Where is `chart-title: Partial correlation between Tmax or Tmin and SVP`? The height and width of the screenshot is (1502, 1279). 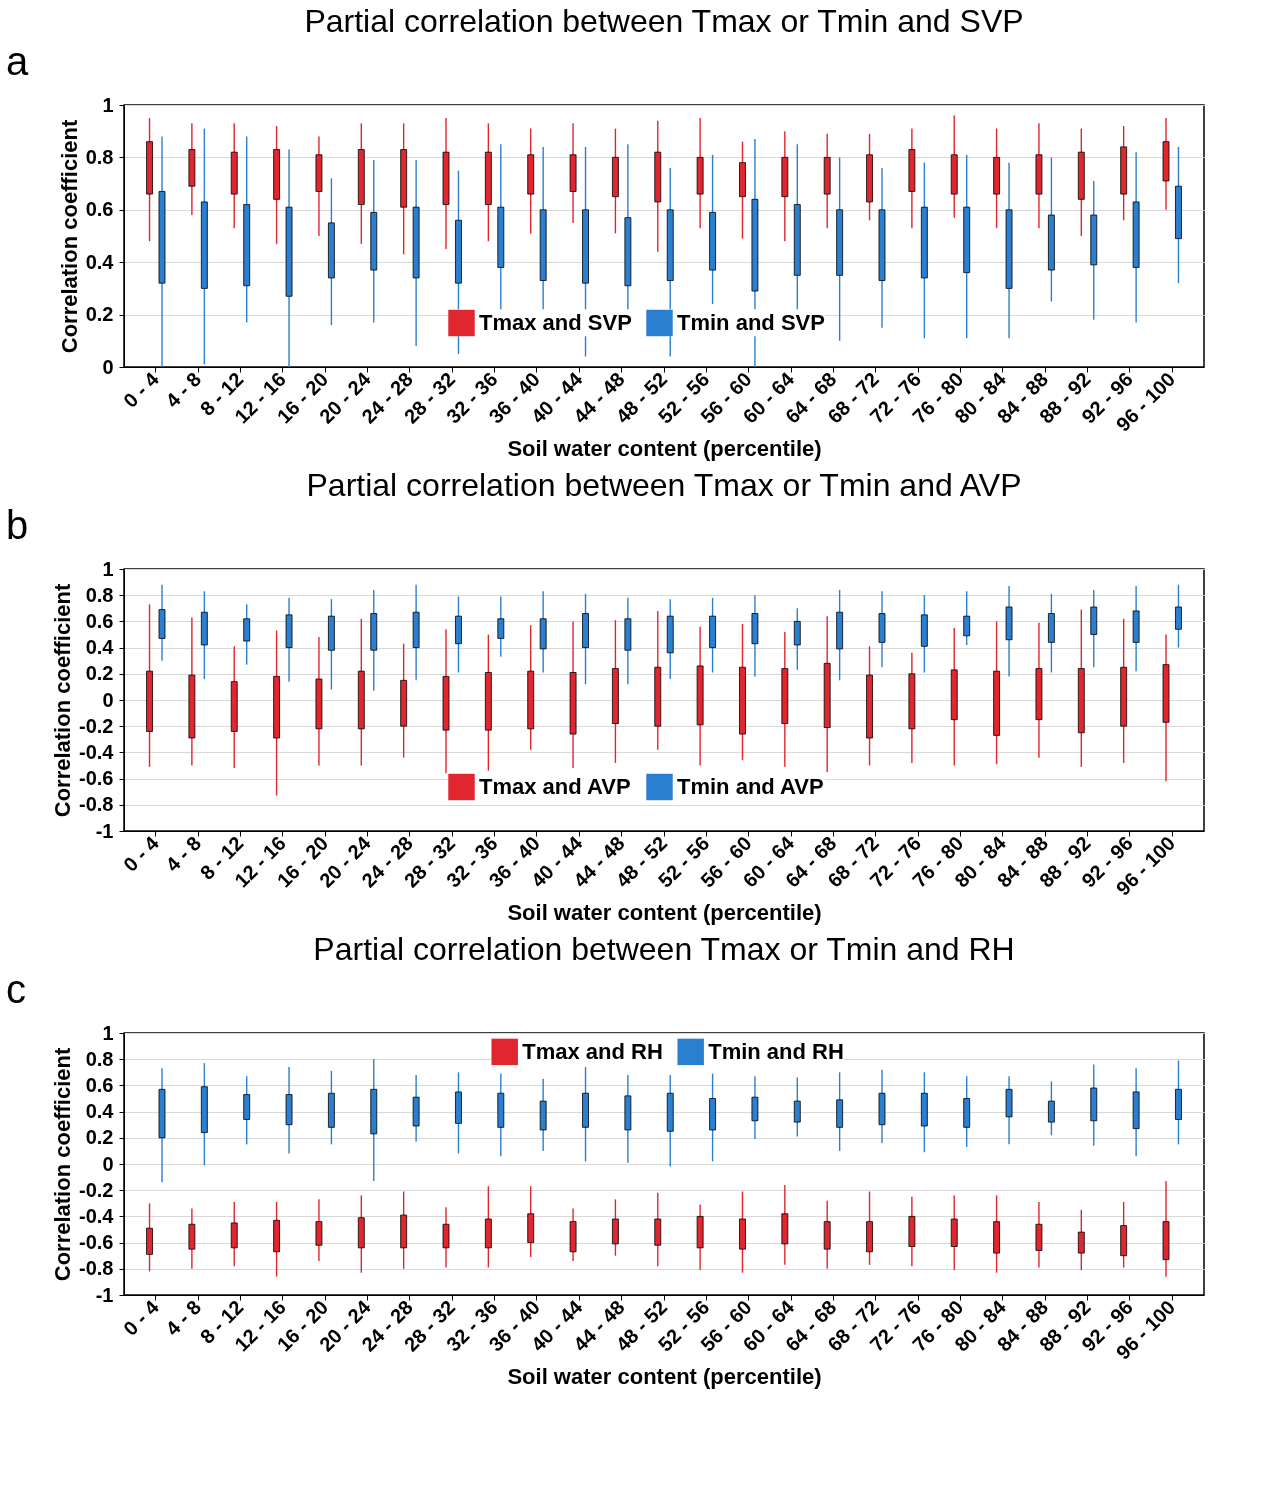
chart-title: Partial correlation between Tmax or Tmin and SVP is located at coordinates (664, 21).